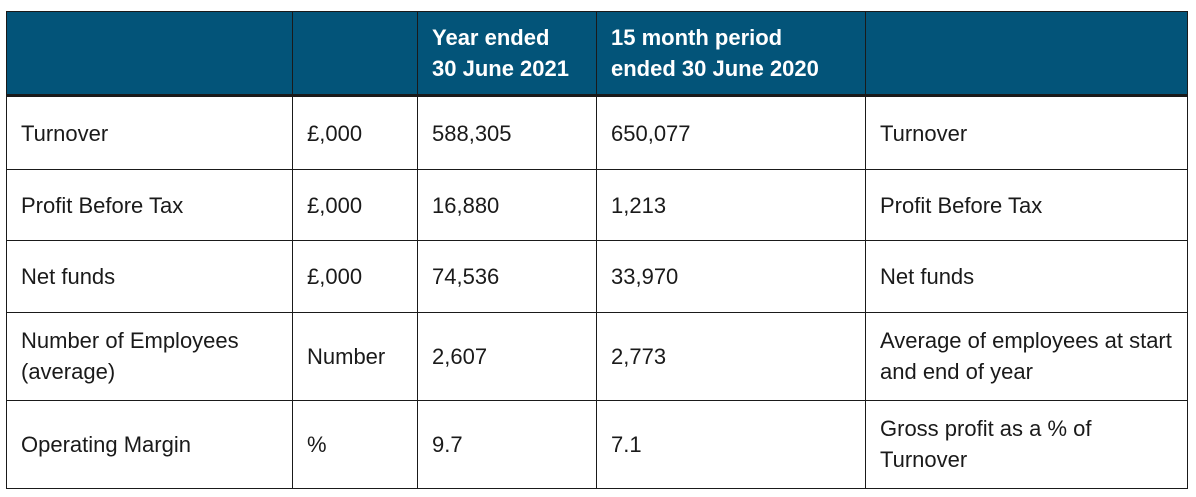 Image resolution: width=1196 pixels, height=497 pixels. Describe the element at coordinates (507, 132) in the screenshot. I see `cell-2021: 588,305` at that location.